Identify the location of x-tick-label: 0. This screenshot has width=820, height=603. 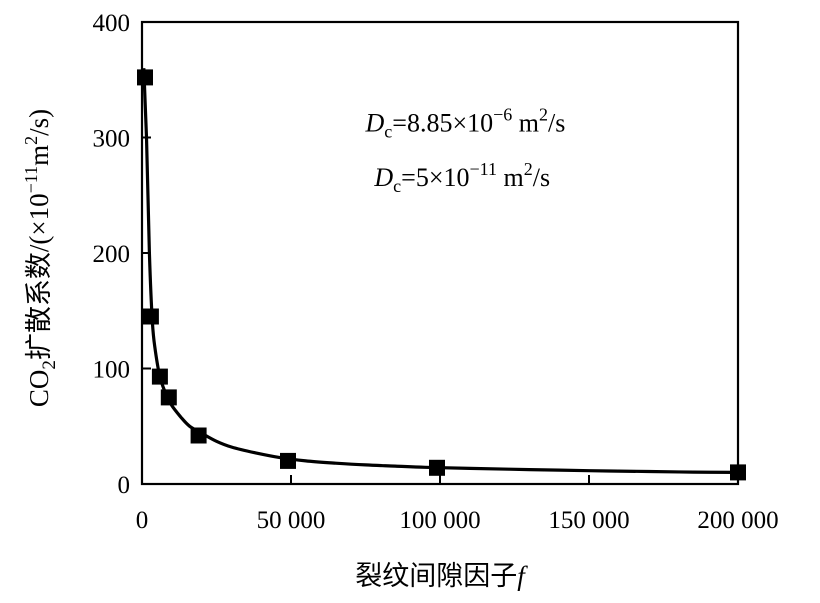
(142, 520).